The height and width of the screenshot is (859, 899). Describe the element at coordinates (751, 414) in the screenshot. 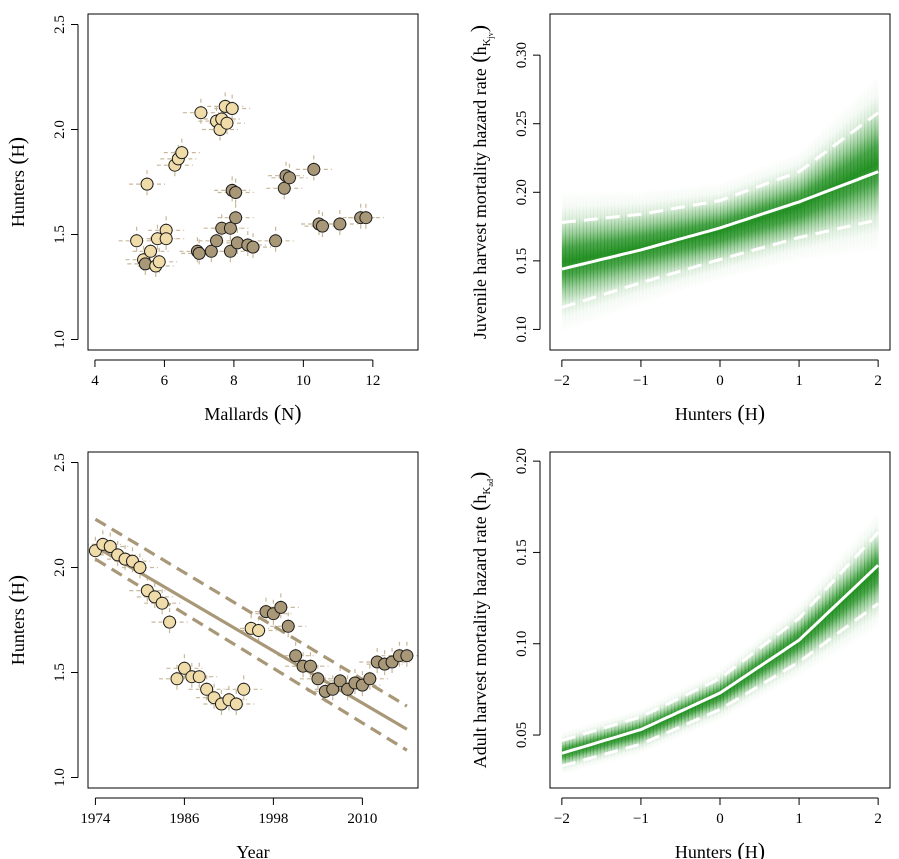

I see `x-axis-label-symbol: H` at that location.